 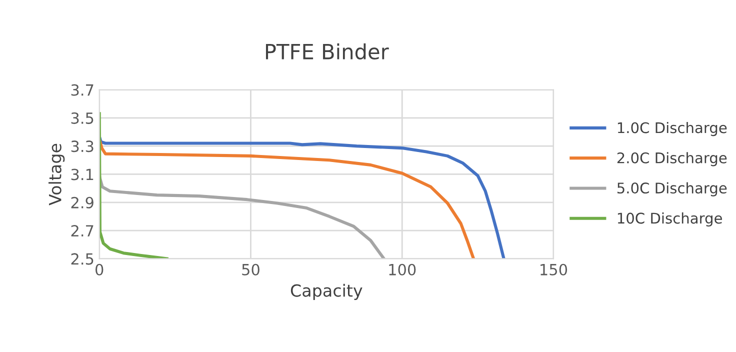 What do you see at coordinates (672, 159) in the screenshot?
I see `legend-label: 2.0C Discharge` at bounding box center [672, 159].